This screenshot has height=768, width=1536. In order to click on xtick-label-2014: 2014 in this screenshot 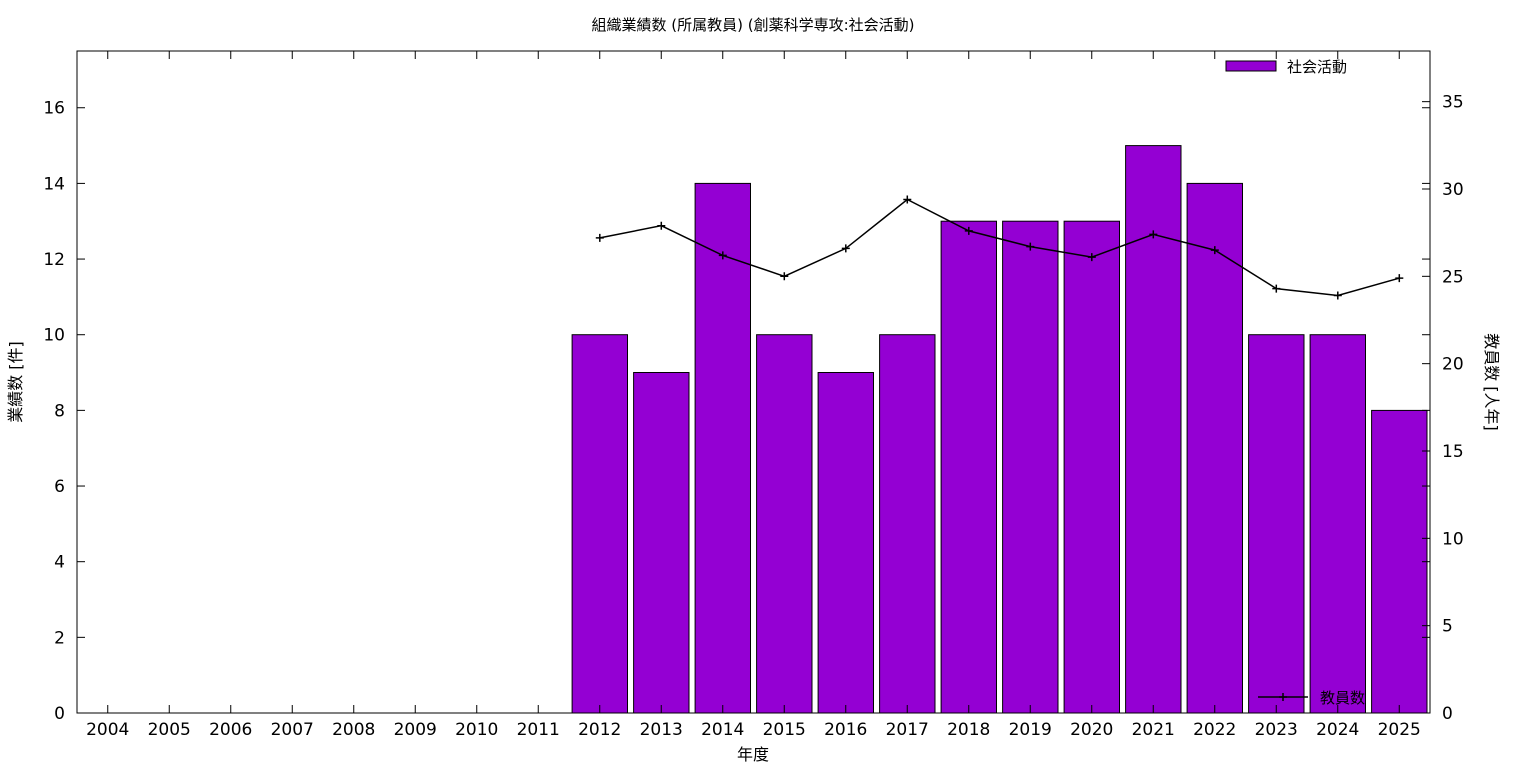, I will do `click(722, 730)`.